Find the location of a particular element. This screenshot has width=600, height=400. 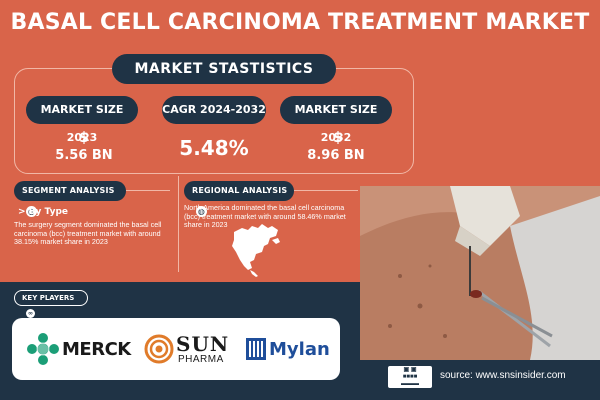

link-icon: ∞ is located at coordinates (30, 313).